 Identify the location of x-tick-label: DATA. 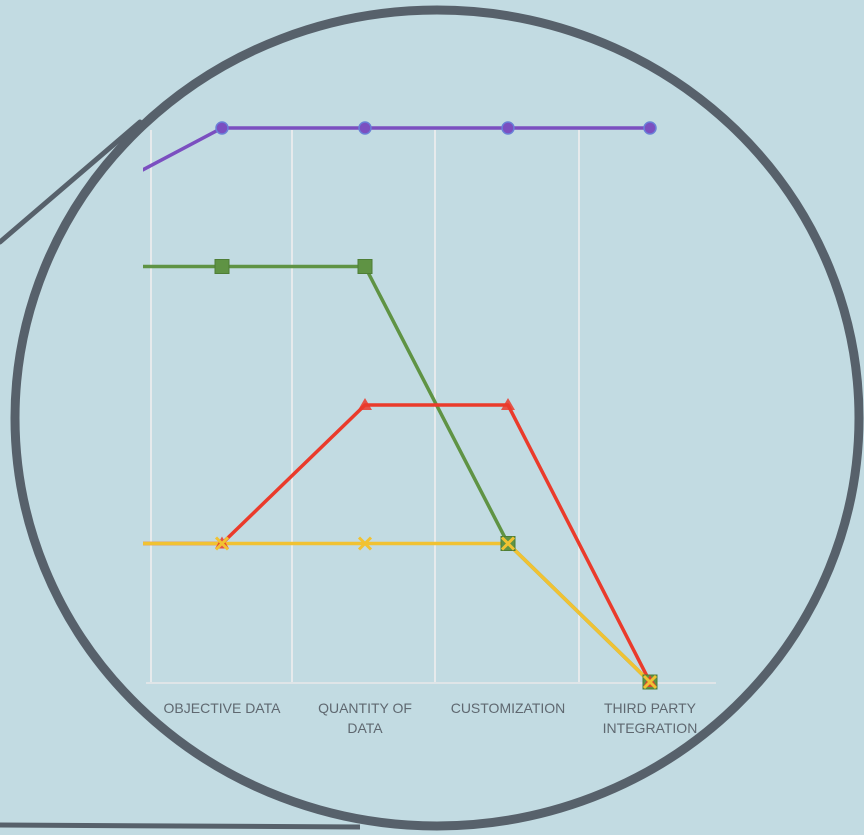
(365, 728).